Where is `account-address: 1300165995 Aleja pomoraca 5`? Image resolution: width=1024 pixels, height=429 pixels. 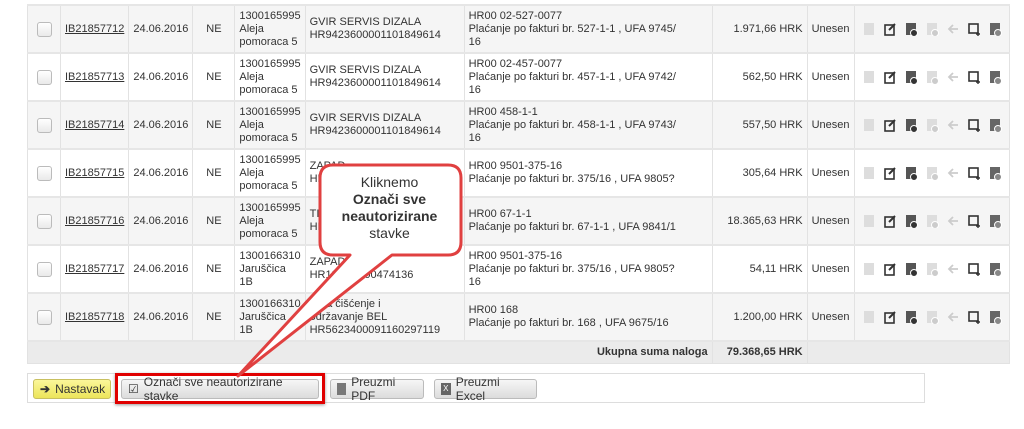
account-address: 1300165995 Aleja pomoraca 5 is located at coordinates (270, 77).